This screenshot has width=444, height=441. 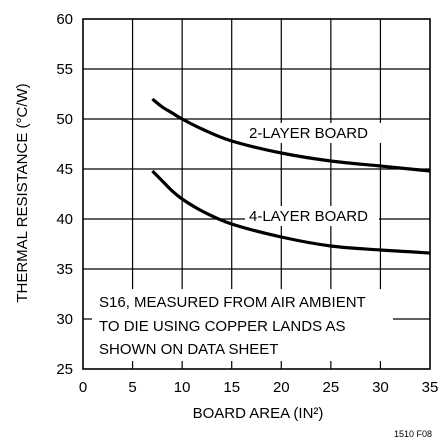 What do you see at coordinates (64, 219) in the screenshot?
I see `y-tick-label: 40` at bounding box center [64, 219].